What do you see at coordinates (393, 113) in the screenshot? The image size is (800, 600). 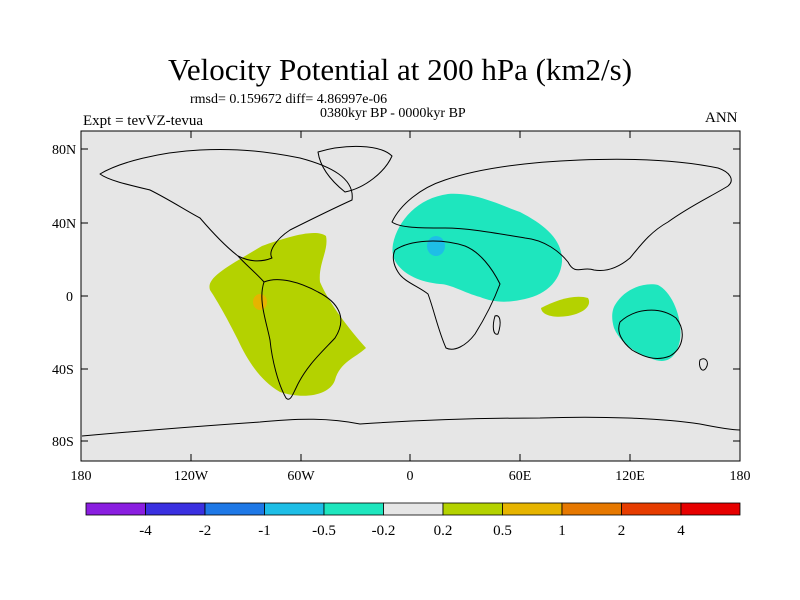 I see `period-label: 0380kyr BP - 0000kyr BP` at bounding box center [393, 113].